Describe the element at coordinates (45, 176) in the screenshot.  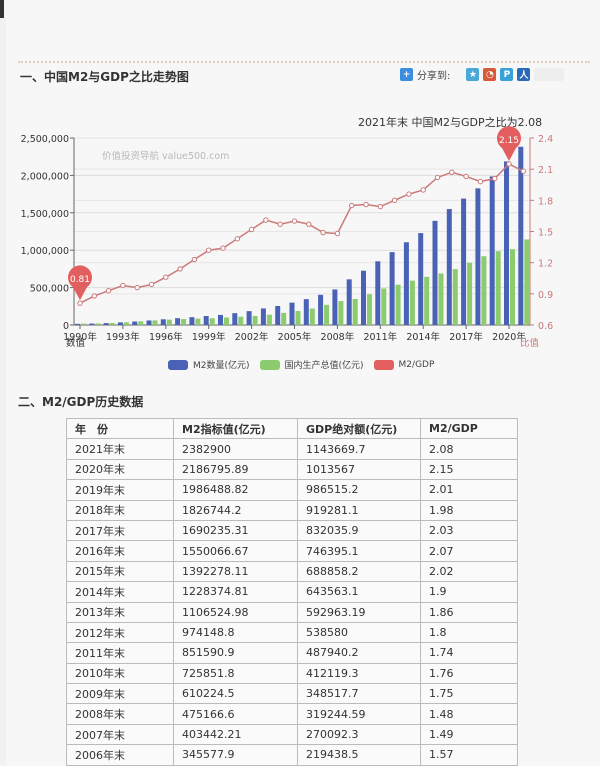
I see `svg-text: 2,000,000` at that location.